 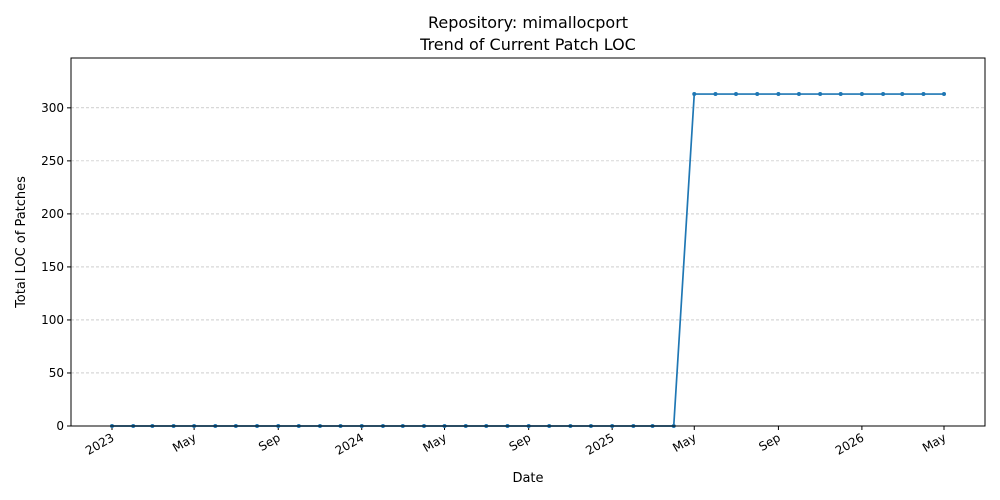 What do you see at coordinates (528, 22) in the screenshot?
I see `chart-title: Repository: mimallocport` at bounding box center [528, 22].